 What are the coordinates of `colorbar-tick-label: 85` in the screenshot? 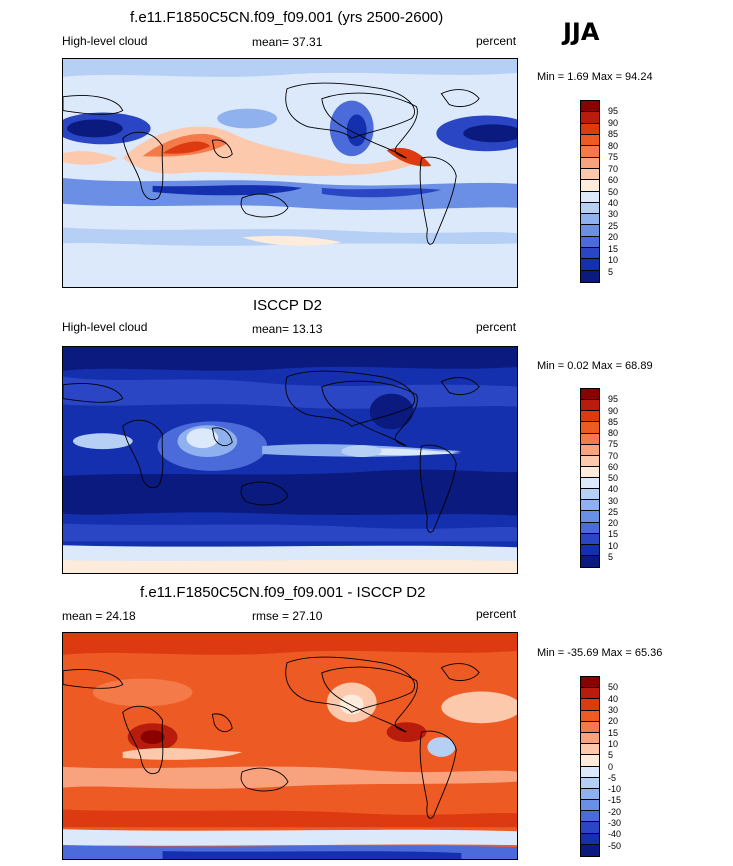 It's located at (613, 421).